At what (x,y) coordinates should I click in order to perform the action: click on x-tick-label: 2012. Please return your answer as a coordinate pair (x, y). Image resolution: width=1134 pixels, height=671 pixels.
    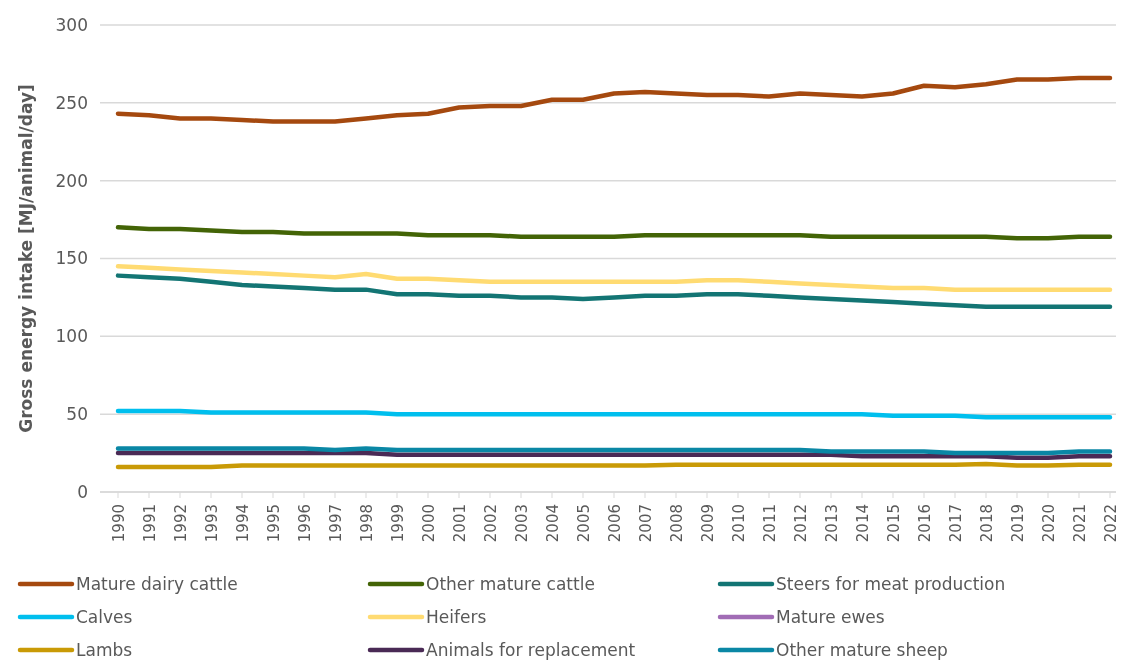
    Looking at the image, I should click on (801, 523).